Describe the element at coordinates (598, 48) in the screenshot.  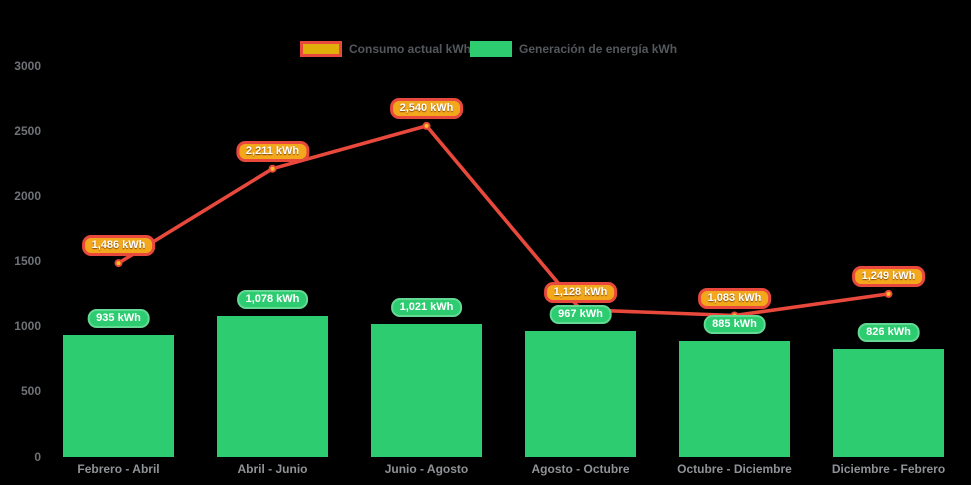
I see `legend-label-generacion: Generación de energía kWh` at that location.